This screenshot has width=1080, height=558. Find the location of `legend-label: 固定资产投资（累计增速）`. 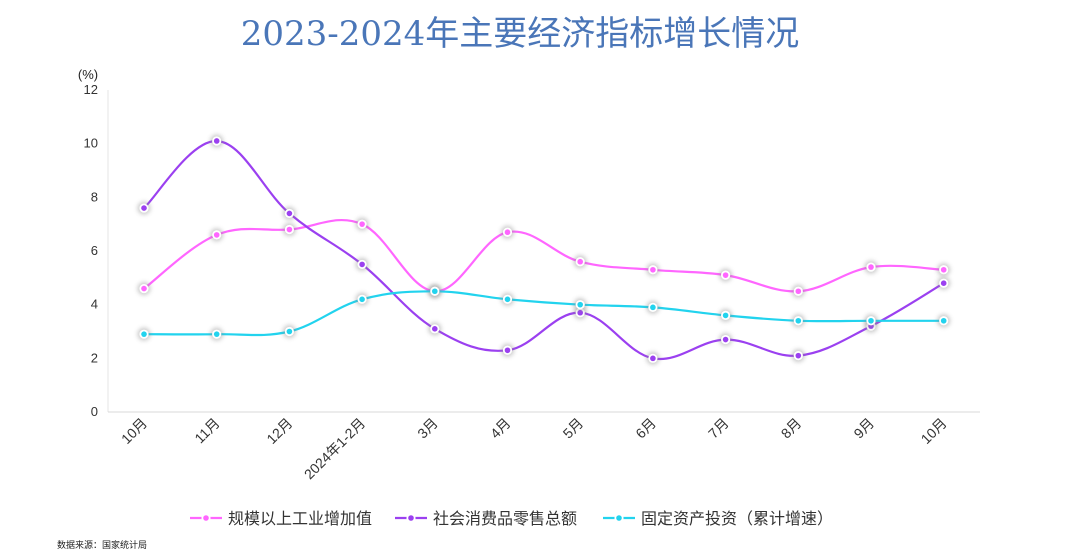

legend-label: 固定资产投资（累计增速） is located at coordinates (737, 519).